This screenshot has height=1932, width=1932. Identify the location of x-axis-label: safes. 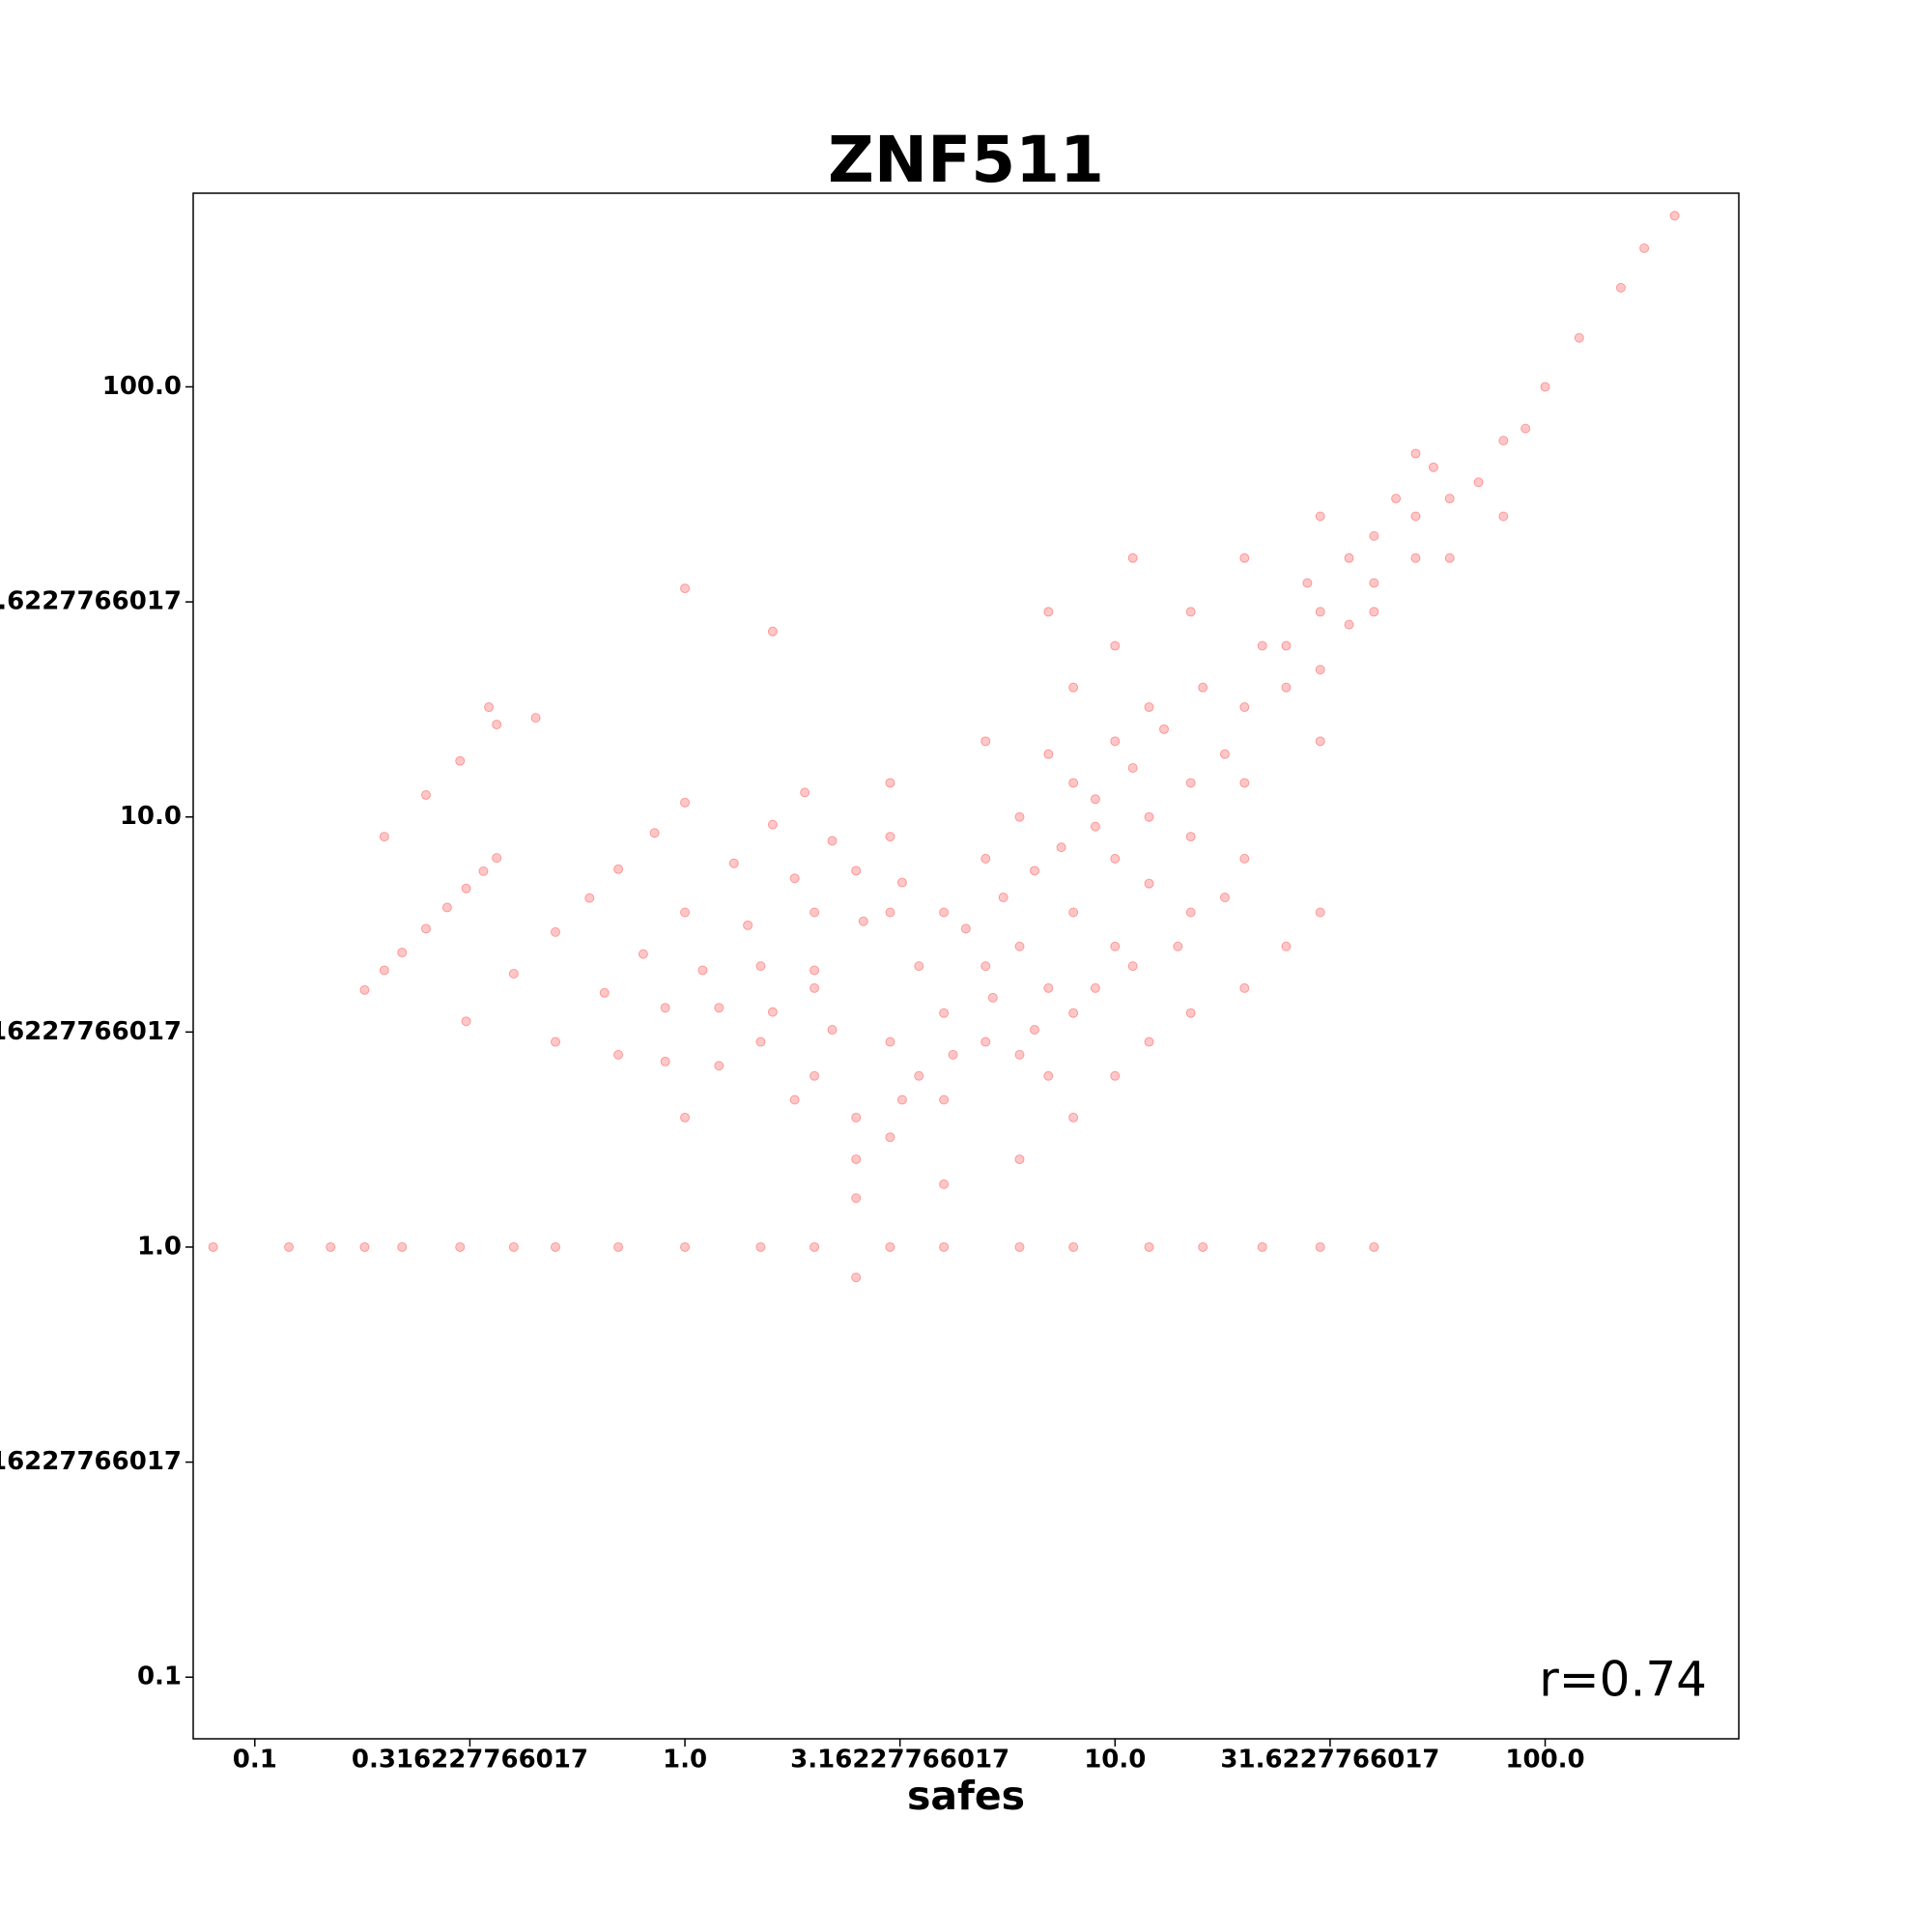
(966, 1796).